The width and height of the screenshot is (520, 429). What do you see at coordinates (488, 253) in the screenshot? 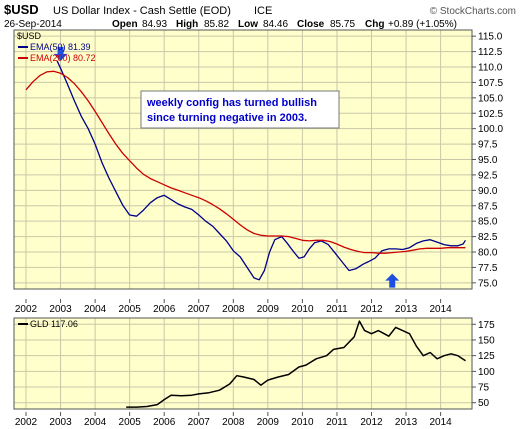
I see `y-tick-label: 80.0` at bounding box center [488, 253].